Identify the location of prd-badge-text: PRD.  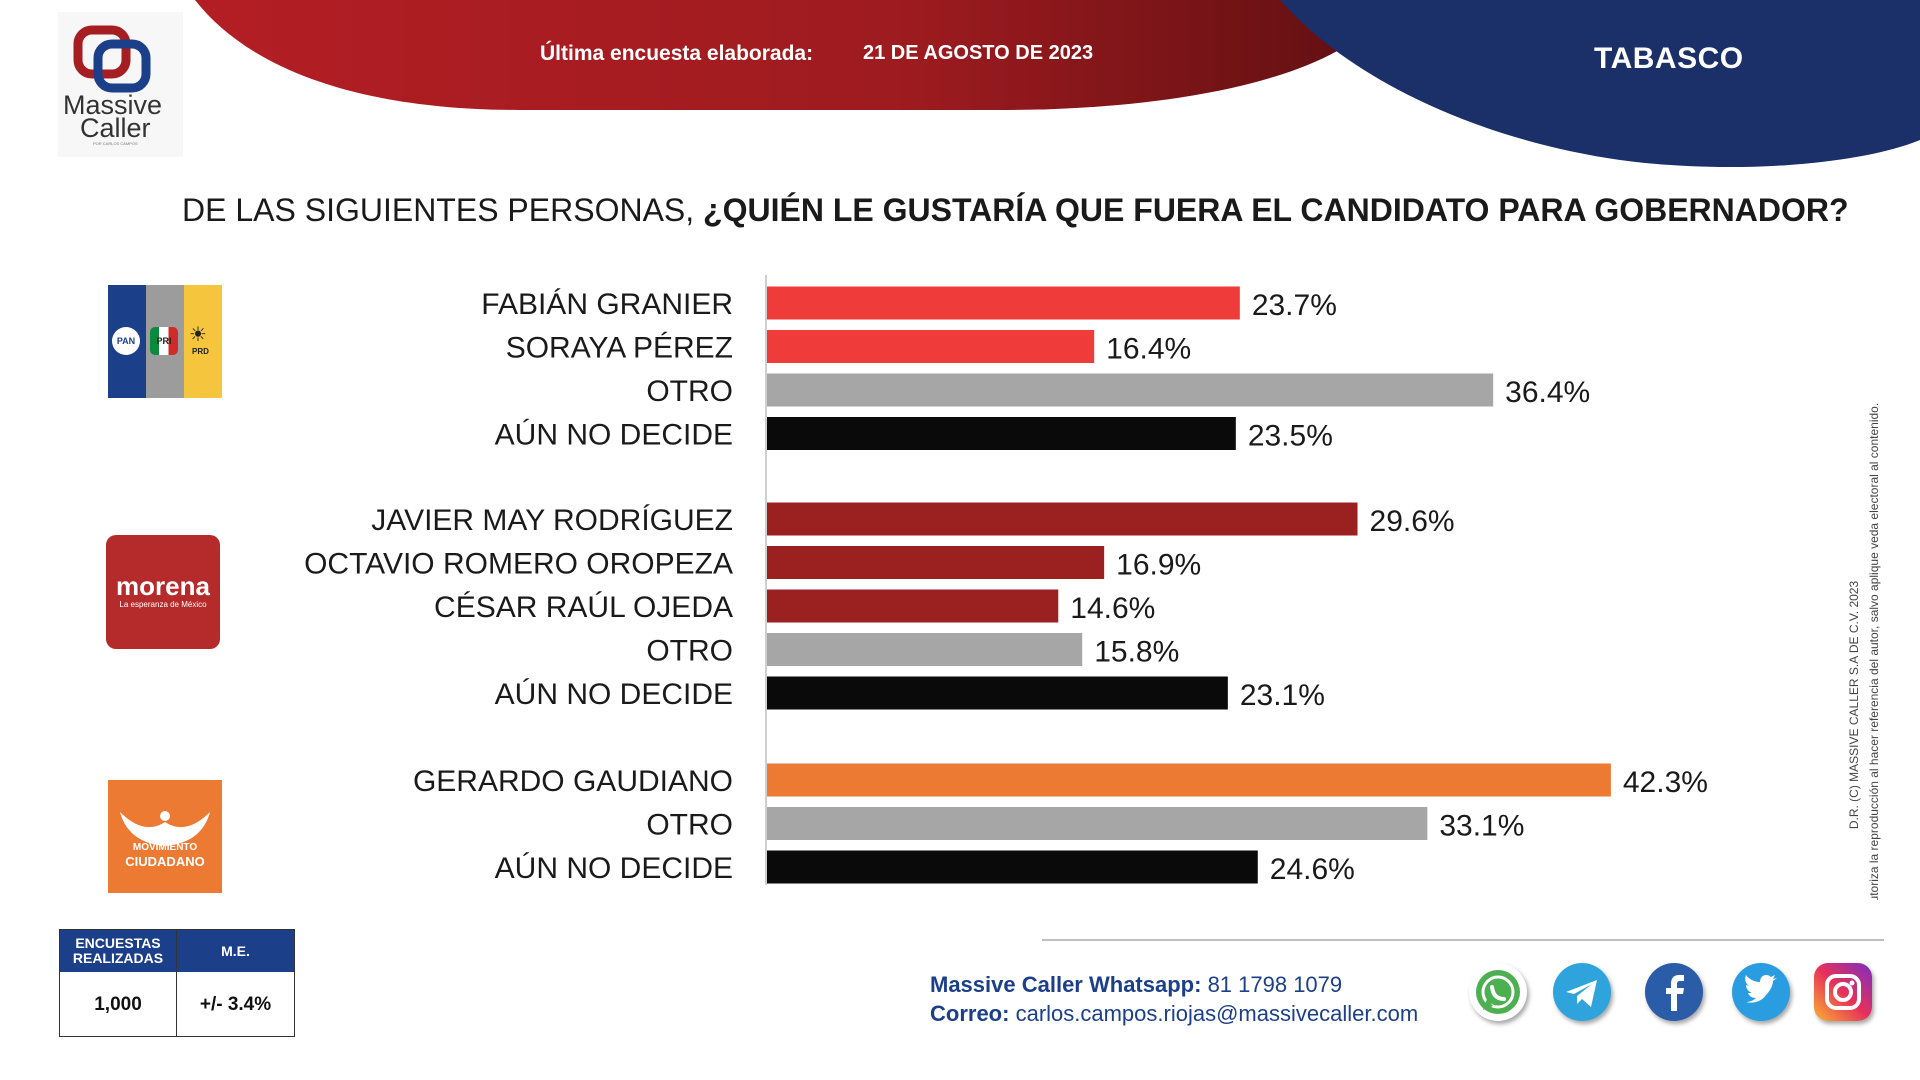
(200, 351).